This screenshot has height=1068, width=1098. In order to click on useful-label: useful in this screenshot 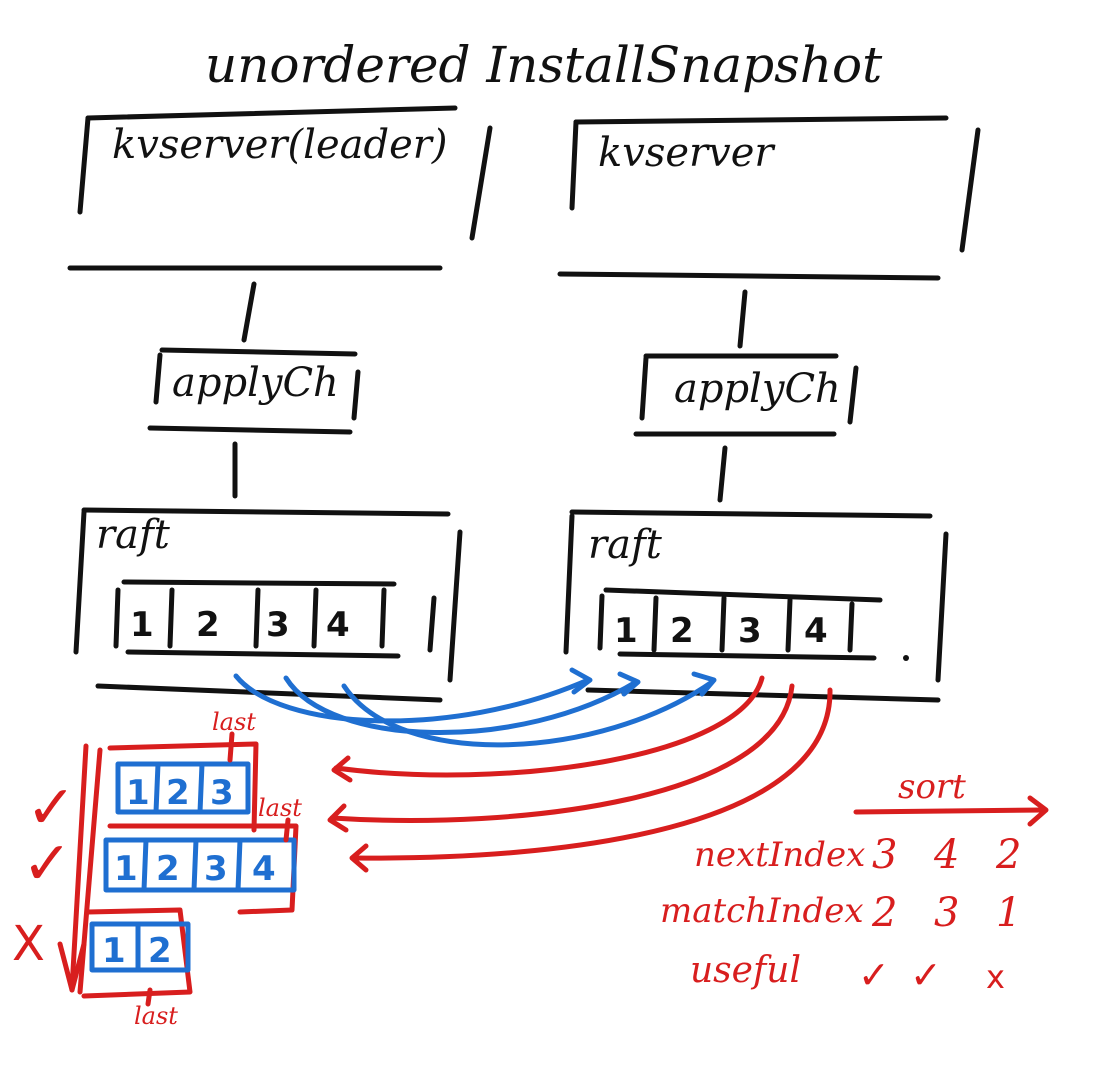, I will do `click(745, 970)`.